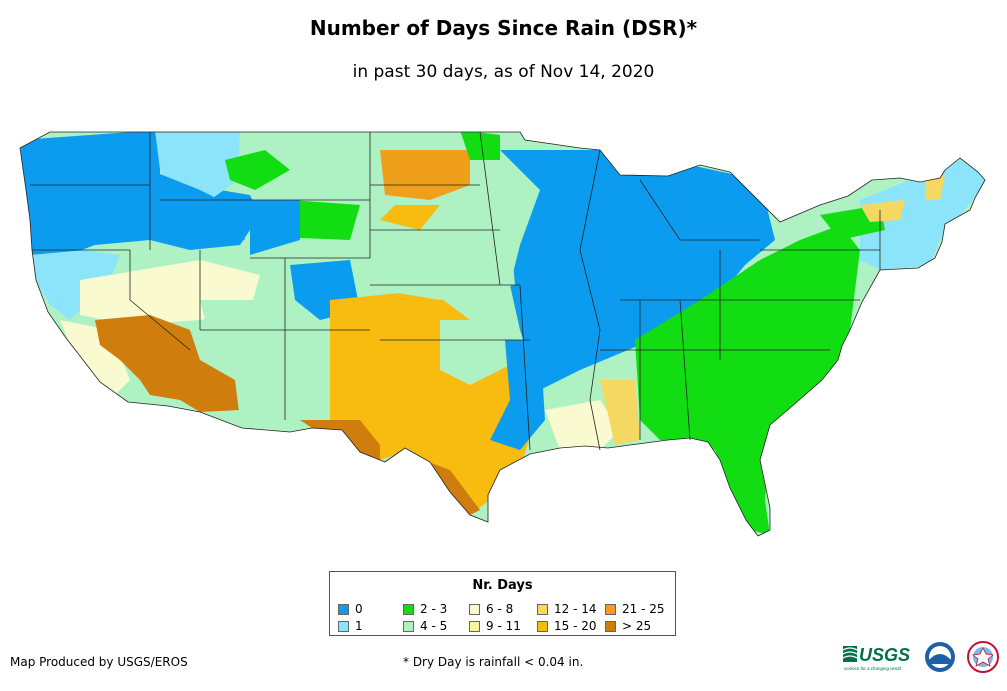  I want to click on usgs-logo: USGS science for a changing world, so click(876, 658).